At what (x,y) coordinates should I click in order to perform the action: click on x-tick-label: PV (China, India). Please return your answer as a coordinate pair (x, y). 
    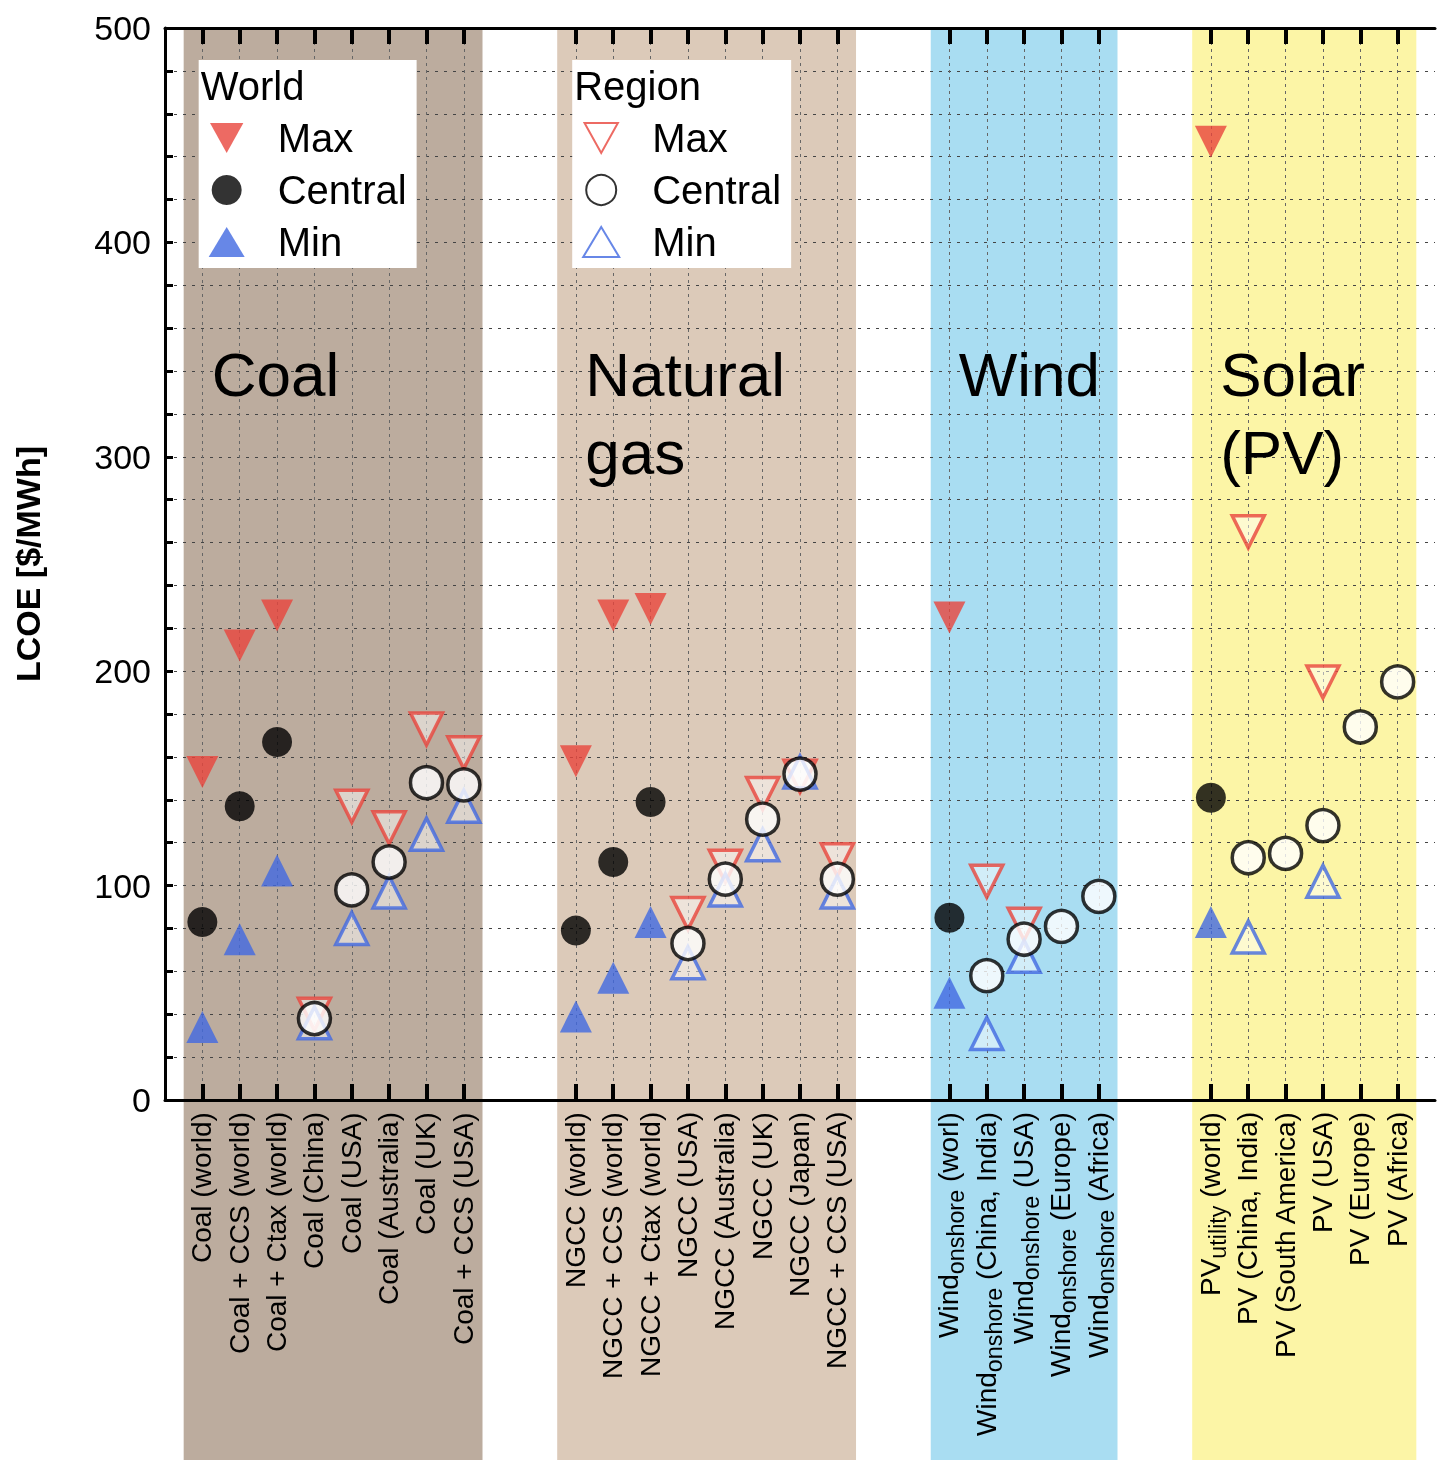
    Looking at the image, I should click on (1248, 1220).